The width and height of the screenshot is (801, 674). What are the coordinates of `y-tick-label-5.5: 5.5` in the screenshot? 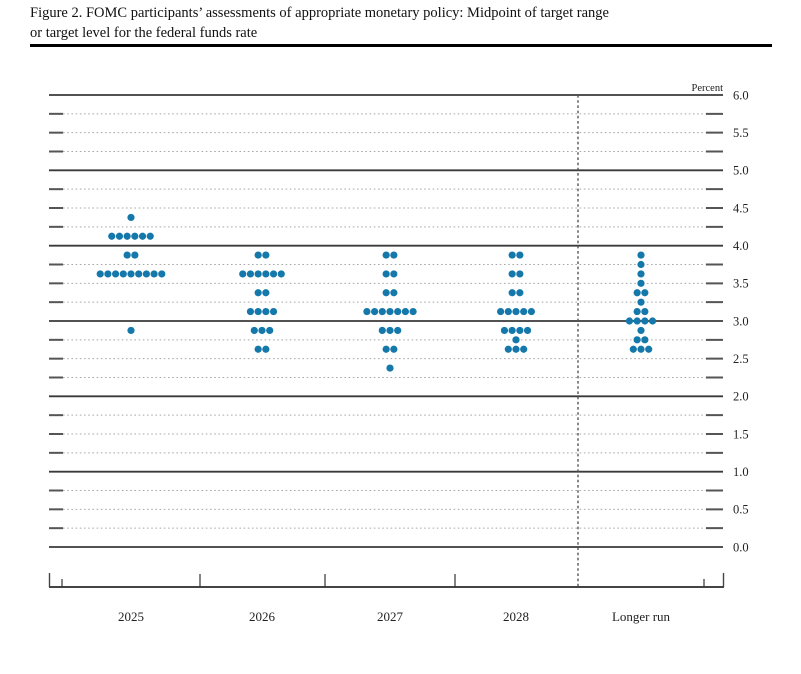 It's located at (741, 133).